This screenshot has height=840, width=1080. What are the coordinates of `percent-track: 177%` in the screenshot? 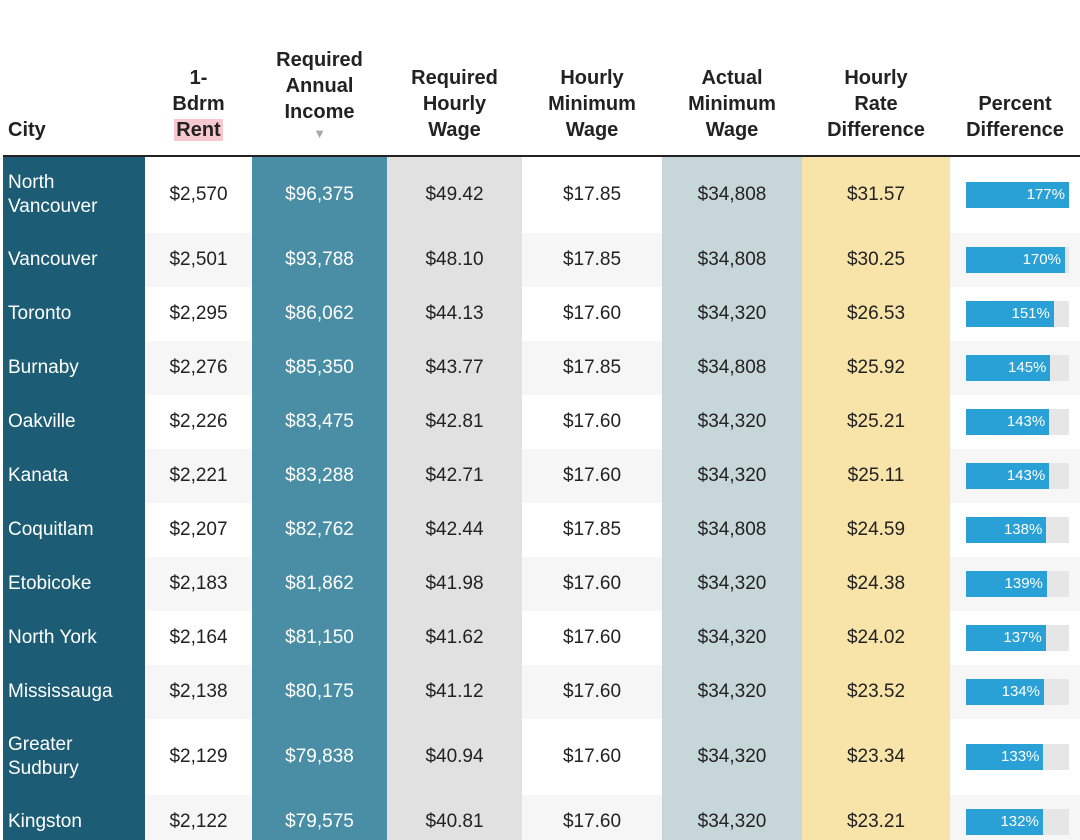 It's located at (1017, 195).